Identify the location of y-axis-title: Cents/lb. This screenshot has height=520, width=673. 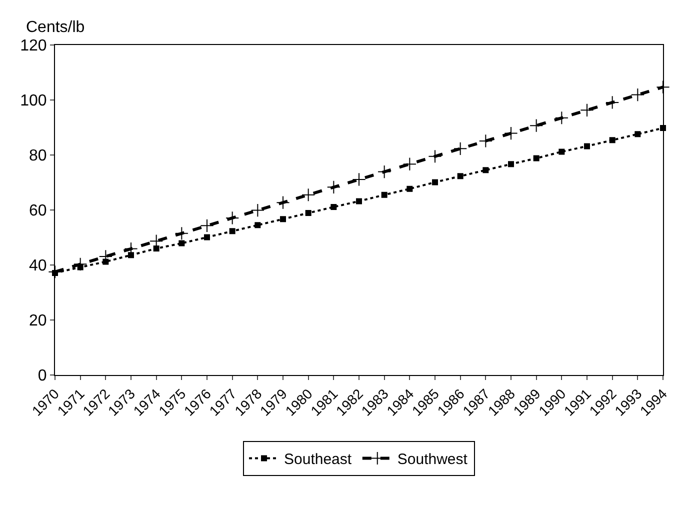
(55, 27).